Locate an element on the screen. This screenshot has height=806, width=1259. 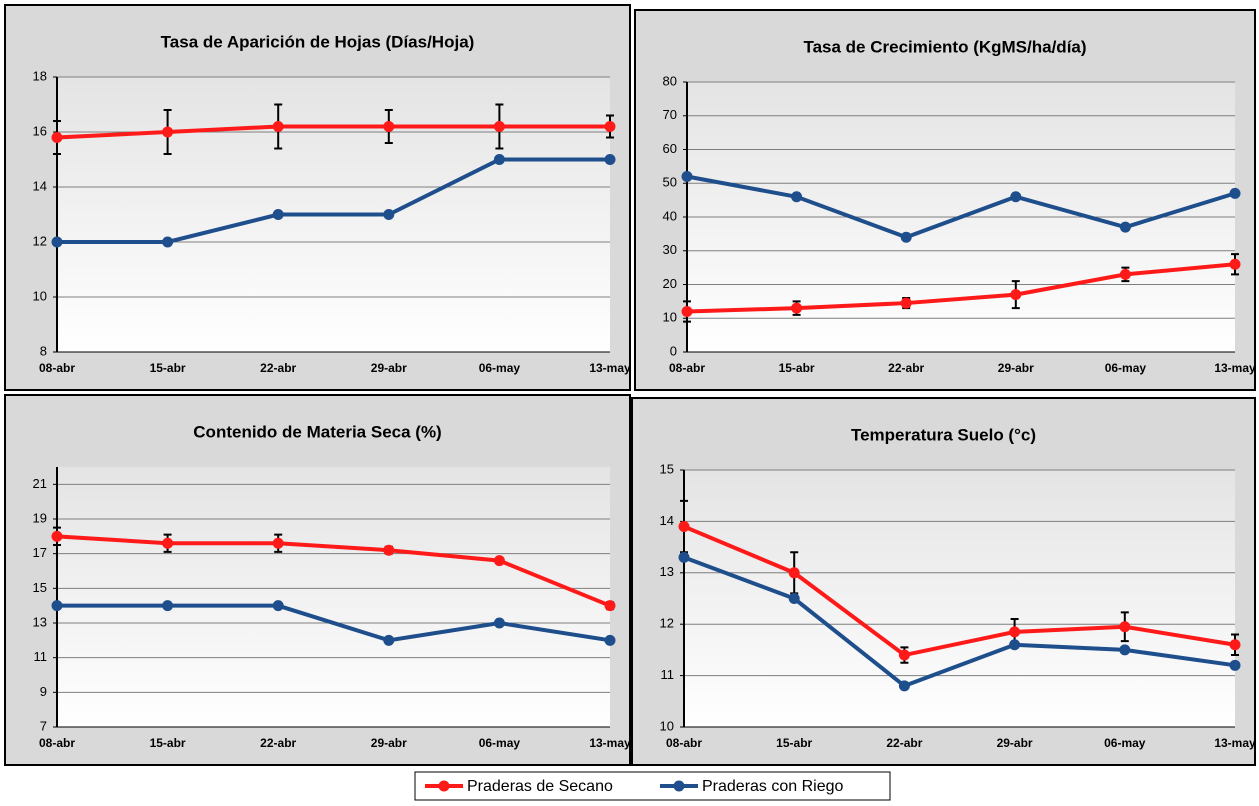
legend-box is located at coordinates (652, 786).